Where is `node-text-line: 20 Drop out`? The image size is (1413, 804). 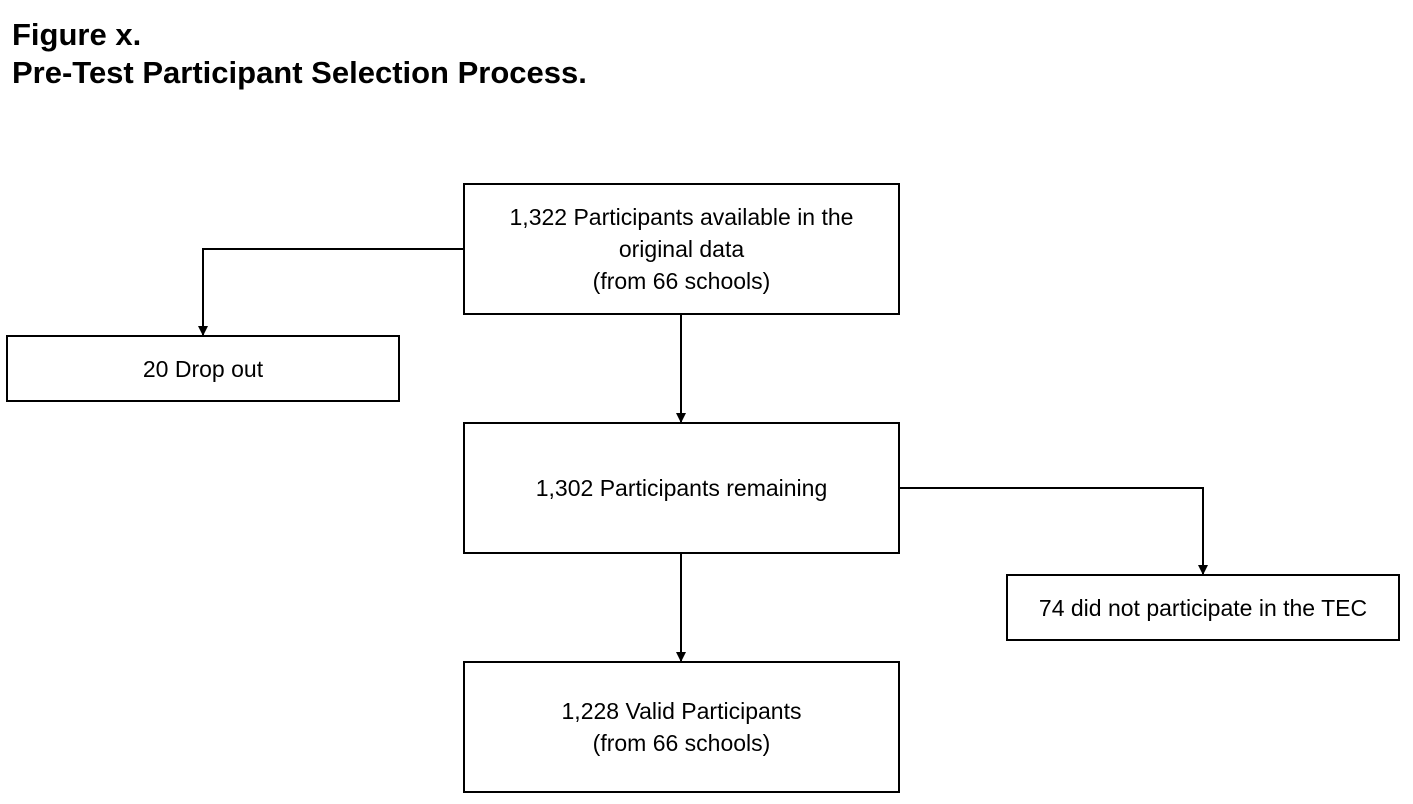 node-text-line: 20 Drop out is located at coordinates (203, 368).